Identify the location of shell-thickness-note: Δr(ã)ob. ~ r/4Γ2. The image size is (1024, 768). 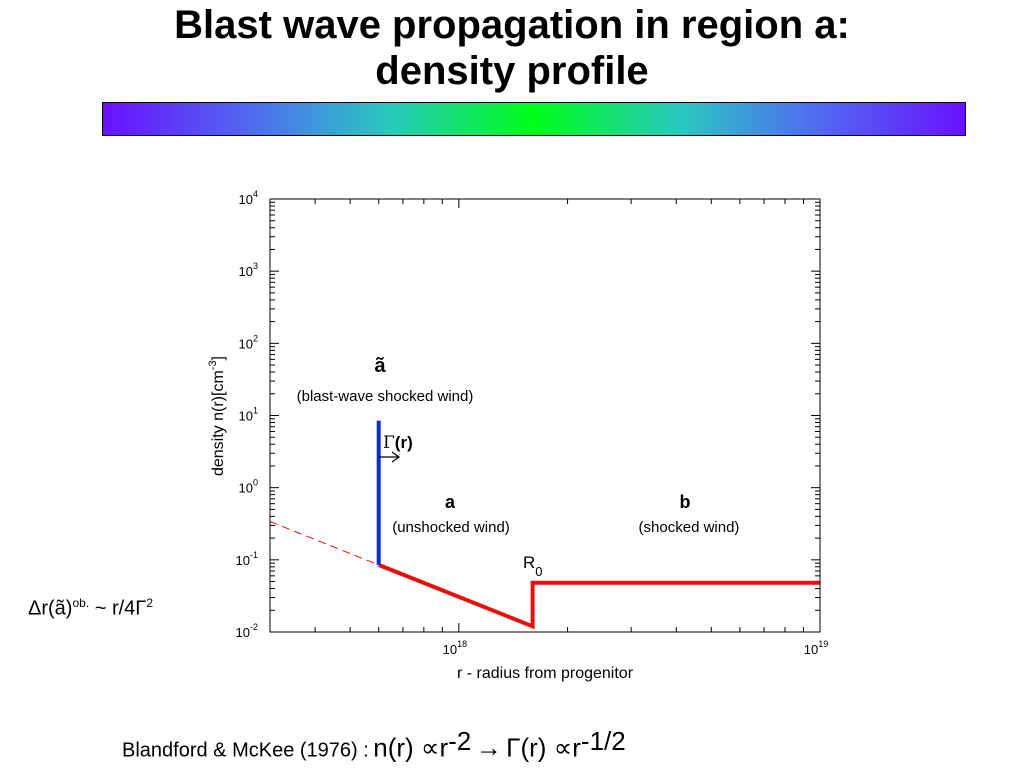
(90, 608).